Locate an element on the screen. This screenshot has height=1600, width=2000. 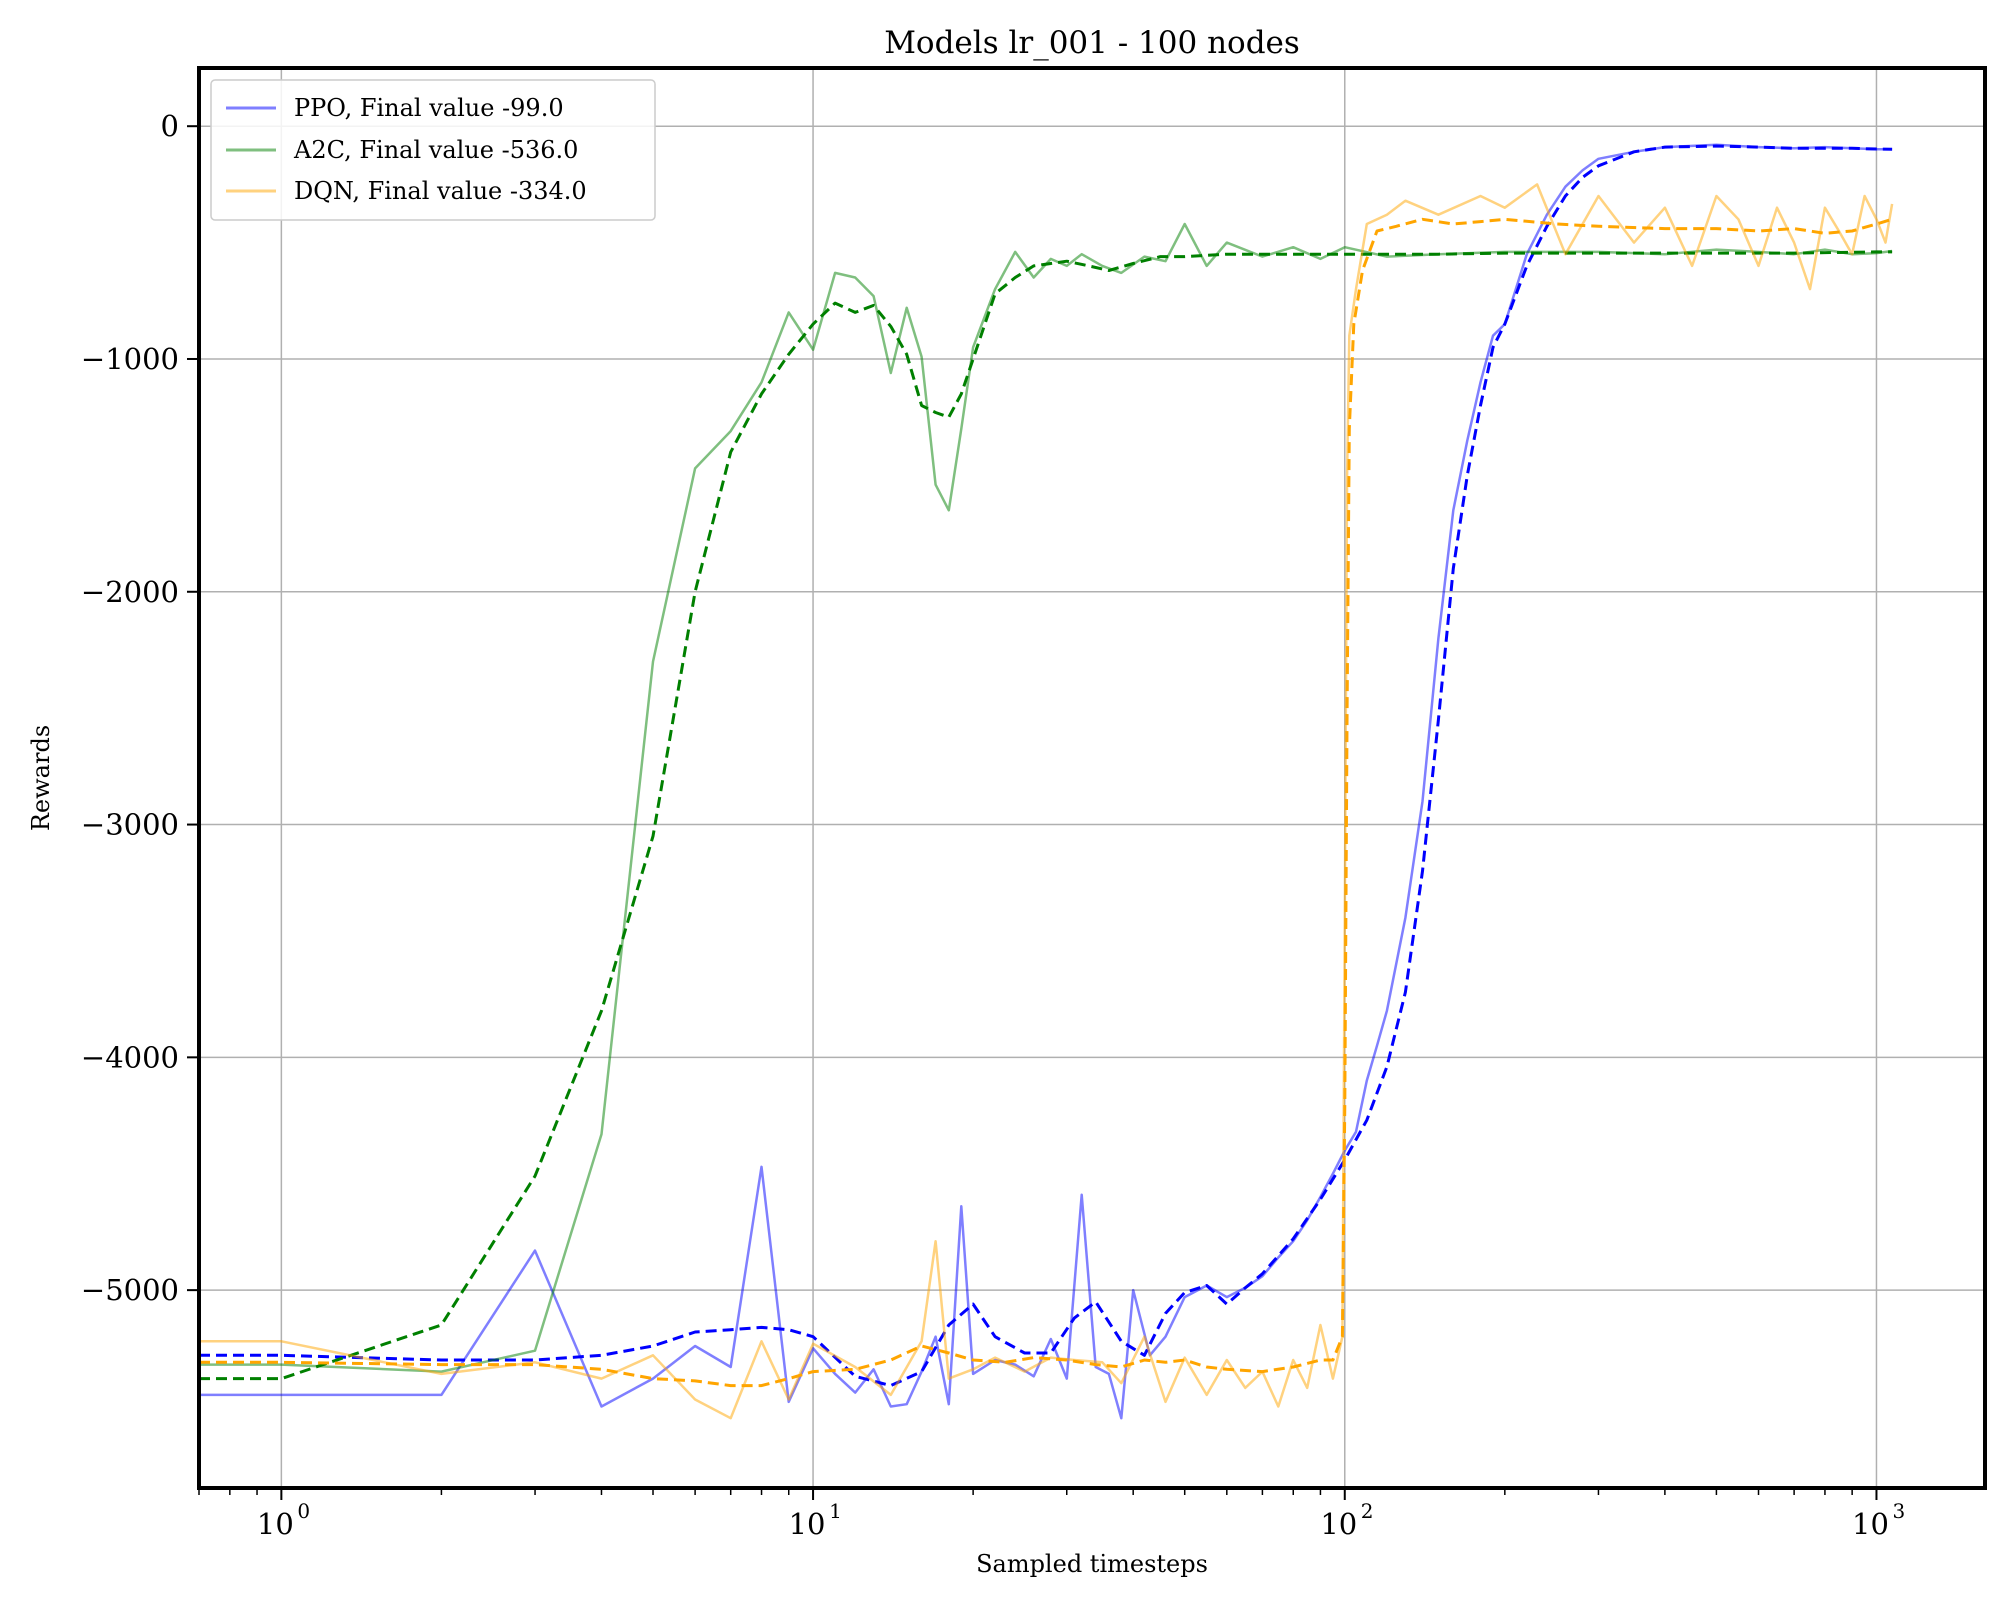
x-tick-label-exponent: 3 is located at coordinates (1898, 1511).